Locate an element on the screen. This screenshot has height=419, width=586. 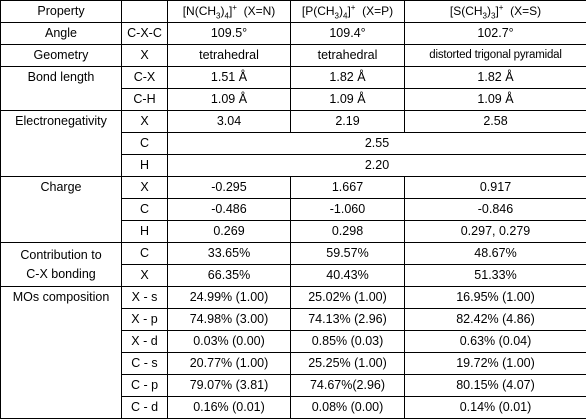
charge-c-n: -0.486 is located at coordinates (229, 210).